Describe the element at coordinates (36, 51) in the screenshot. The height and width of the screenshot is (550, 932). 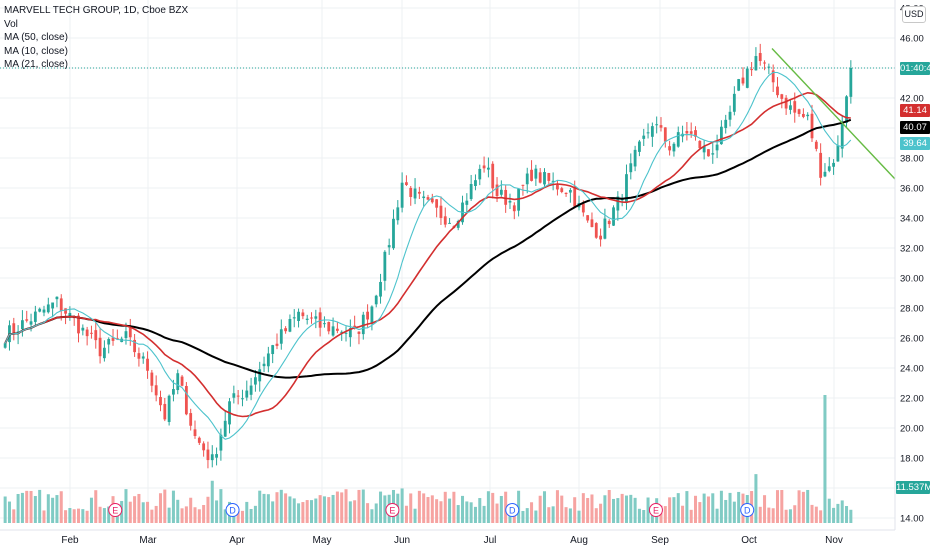
I see `legend-ma10: MA (10, close)` at that location.